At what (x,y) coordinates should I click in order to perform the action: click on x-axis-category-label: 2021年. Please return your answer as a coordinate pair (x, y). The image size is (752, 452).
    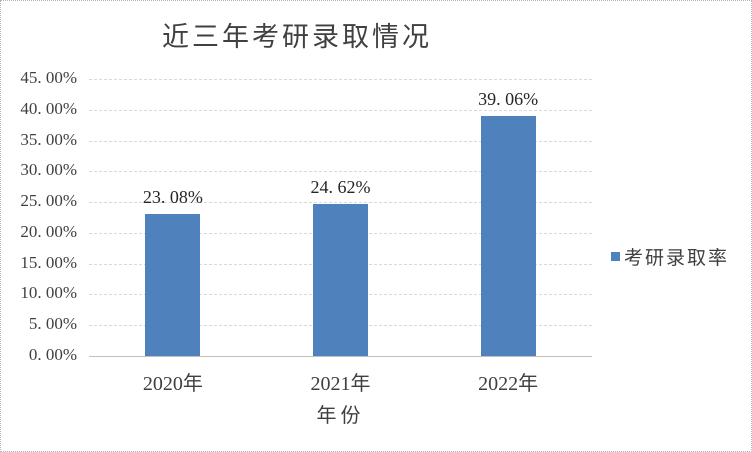
    Looking at the image, I should click on (340, 384).